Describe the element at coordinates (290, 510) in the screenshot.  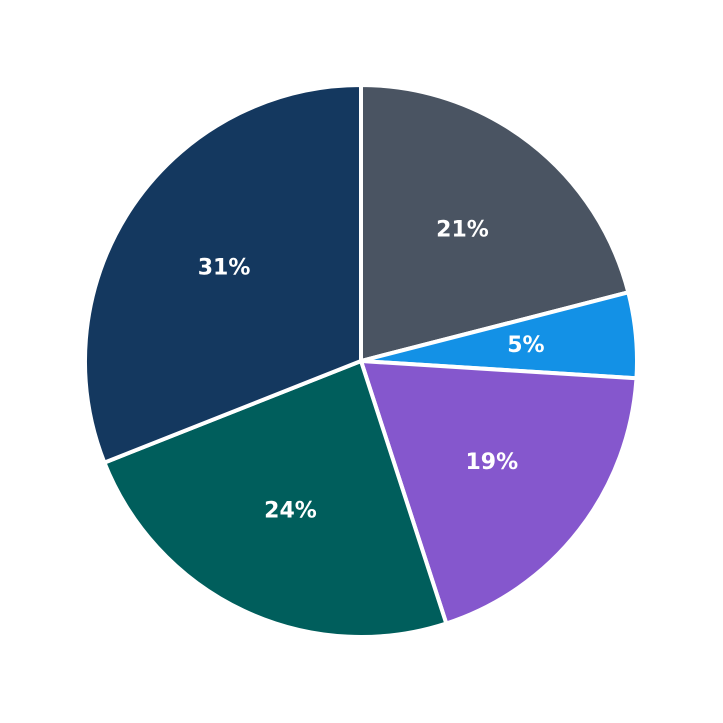
I see `slice-label-3: 24%` at that location.